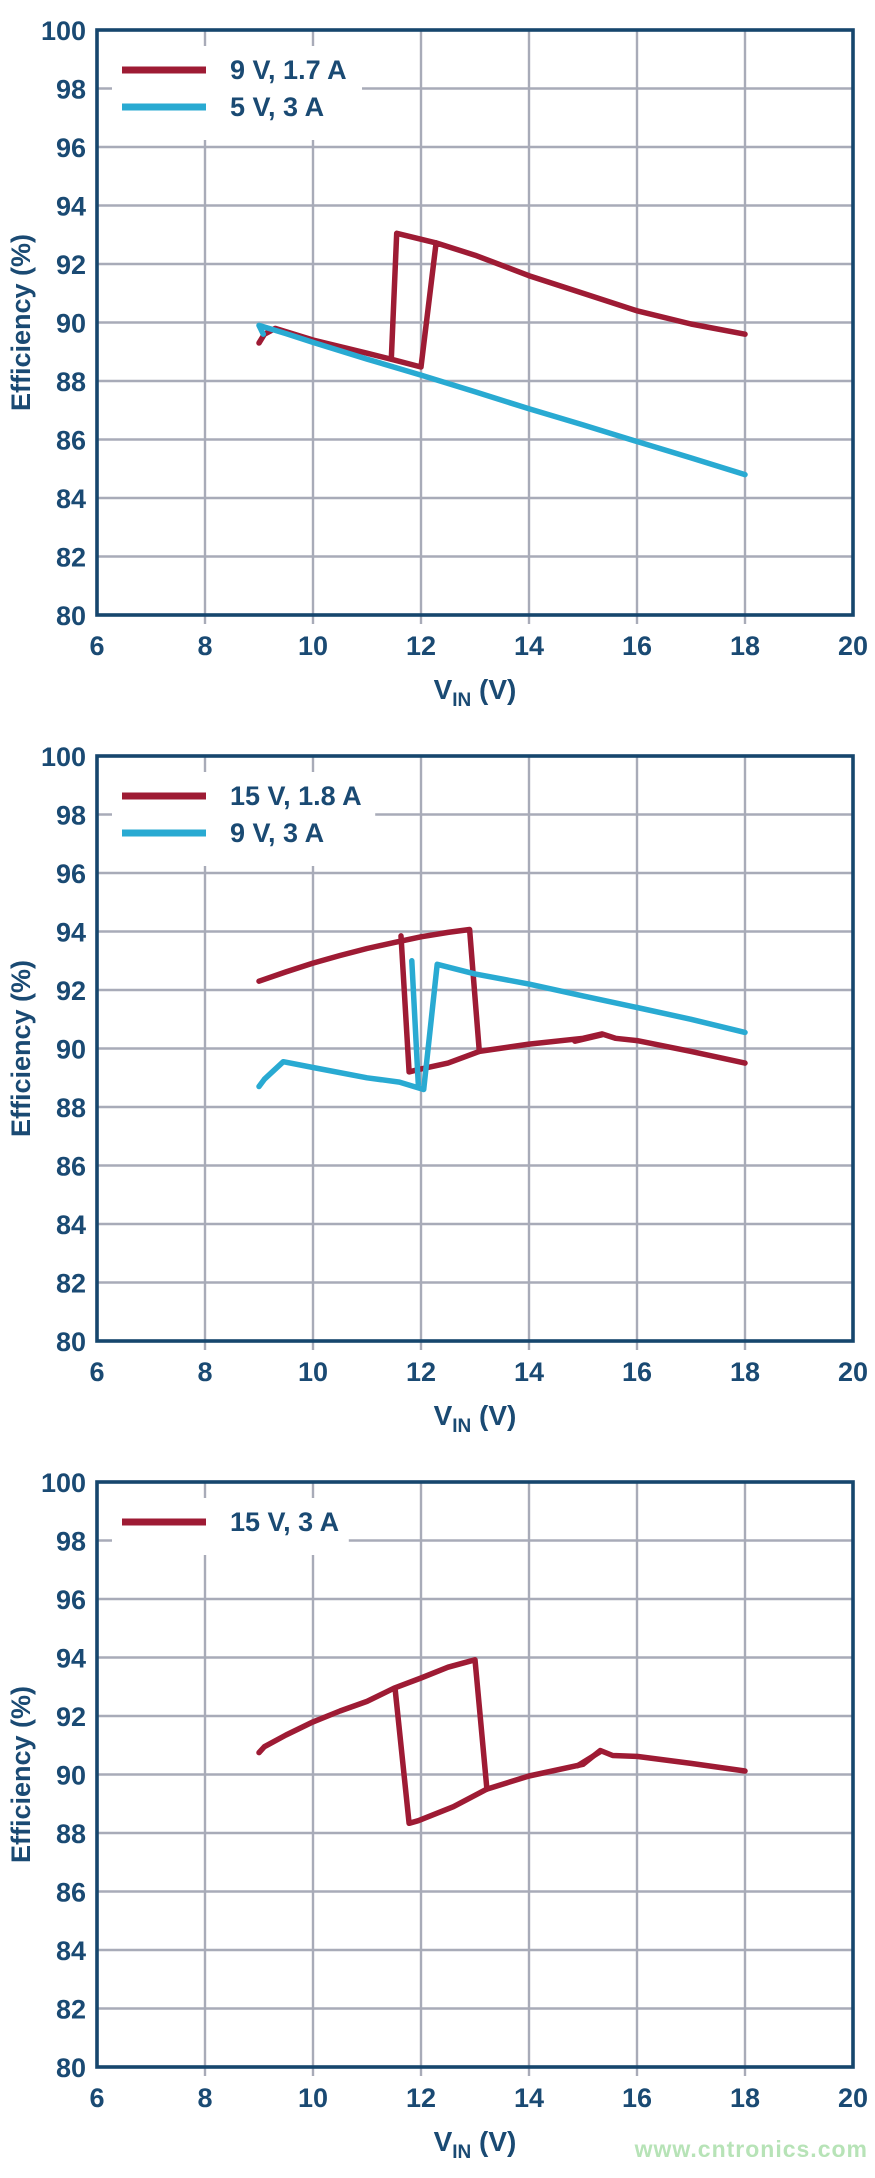 The height and width of the screenshot is (2178, 875). Describe the element at coordinates (296, 796) in the screenshot. I see `legend-label: 15 V, 1.8 A` at that location.